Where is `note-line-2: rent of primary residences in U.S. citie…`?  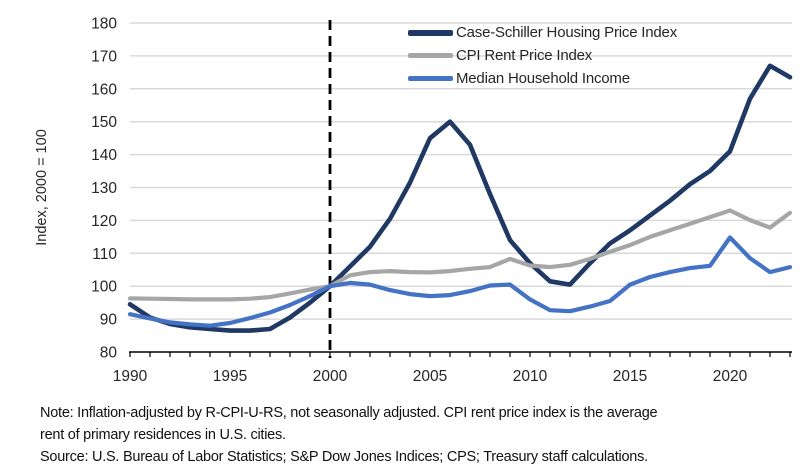
note-line-2: rent of primary residences in U.S. citie… is located at coordinates (163, 435).